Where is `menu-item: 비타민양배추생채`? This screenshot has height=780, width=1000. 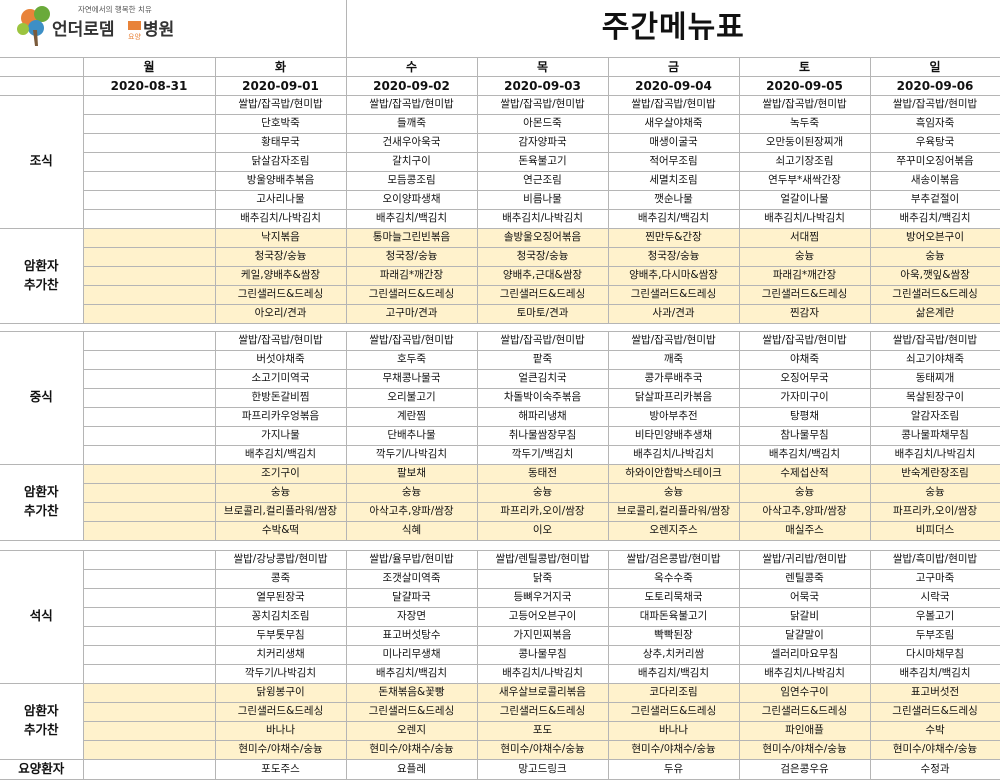
menu-item: 비타민양배추생채 is located at coordinates (673, 435).